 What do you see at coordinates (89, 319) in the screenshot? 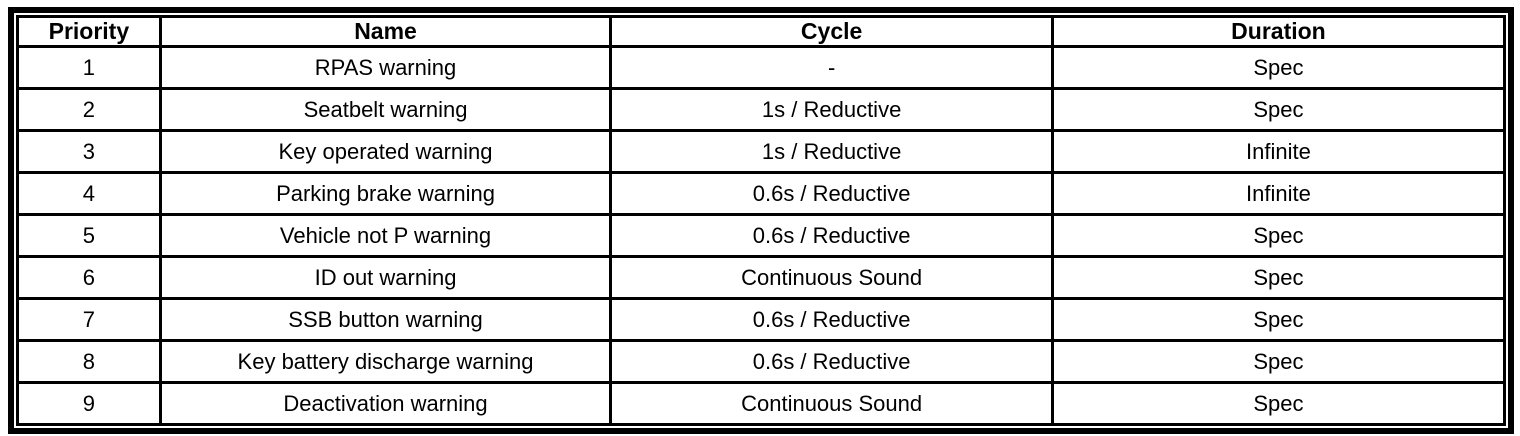
I see `cell-priority: 7` at bounding box center [89, 319].